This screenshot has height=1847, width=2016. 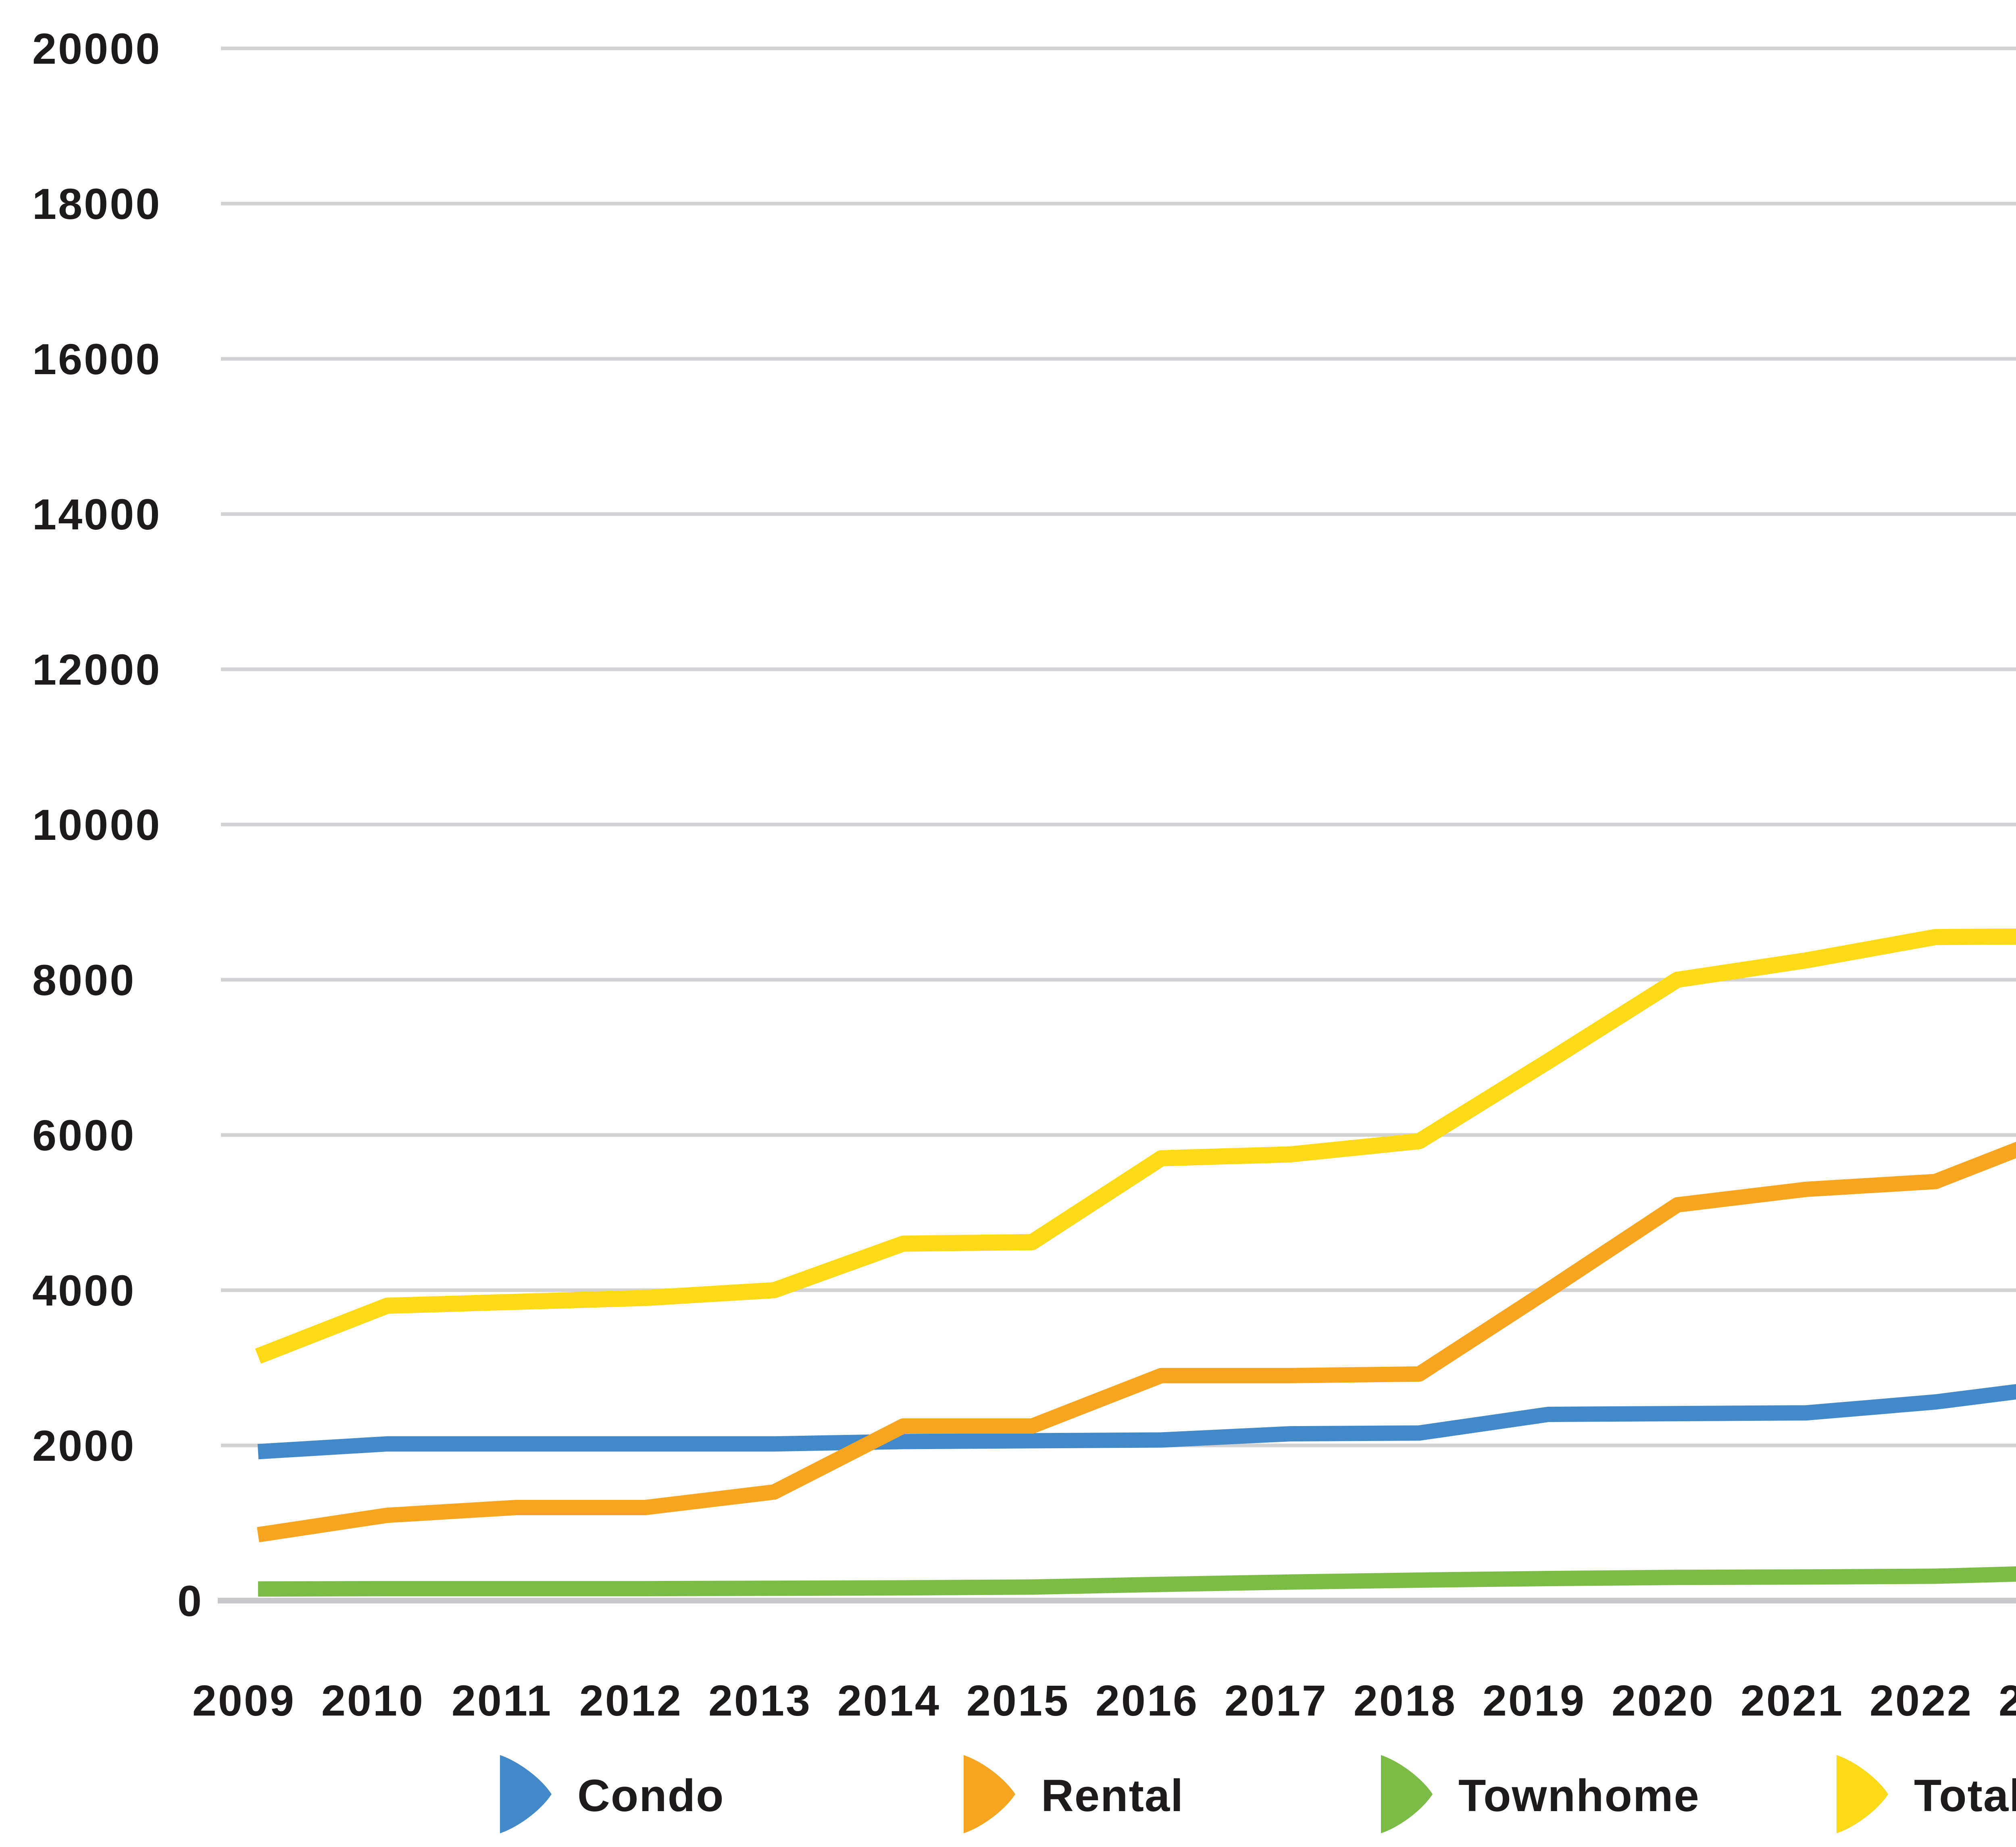 I want to click on x-axis-label-2009: 2009, so click(x=244, y=1700).